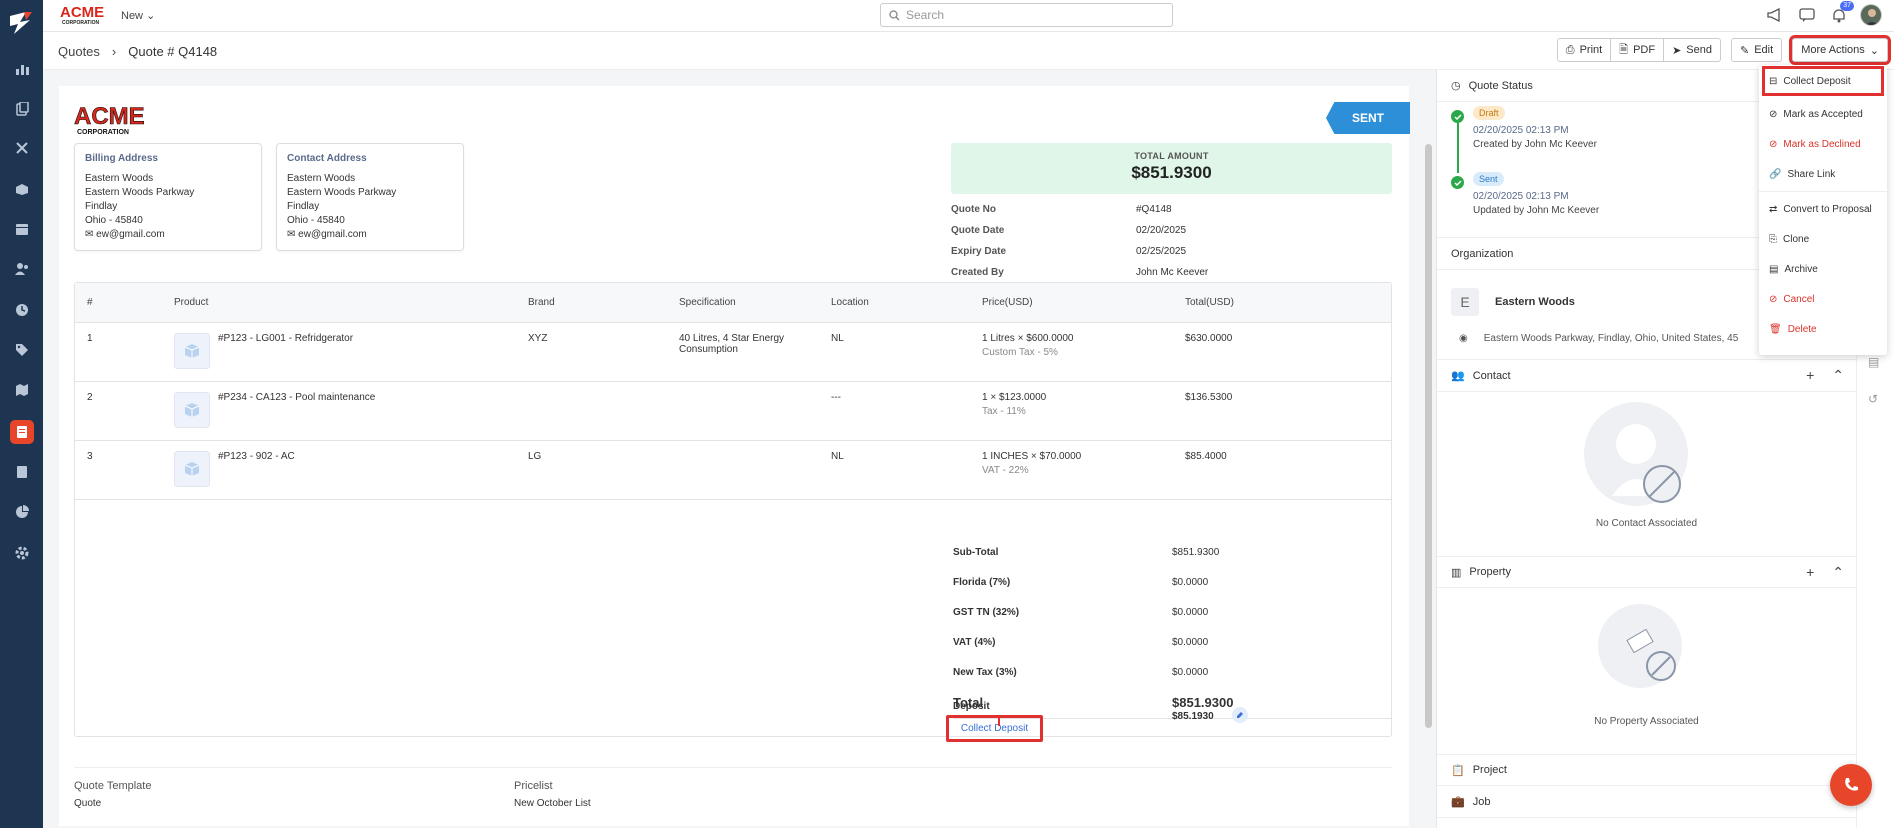 This screenshot has width=1894, height=828. Describe the element at coordinates (1823, 329) in the screenshot. I see `menu-delete: 🗑 Delete` at that location.